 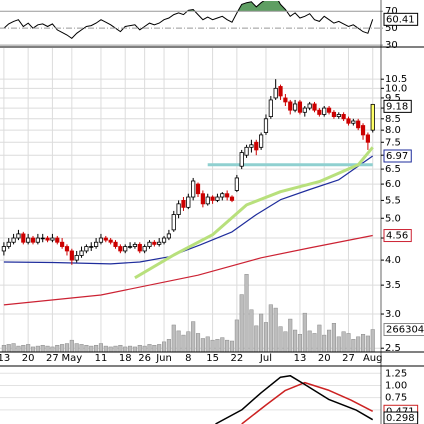 What do you see at coordinates (348, 358) in the screenshot?
I see `x-tick-label: 27` at bounding box center [348, 358].